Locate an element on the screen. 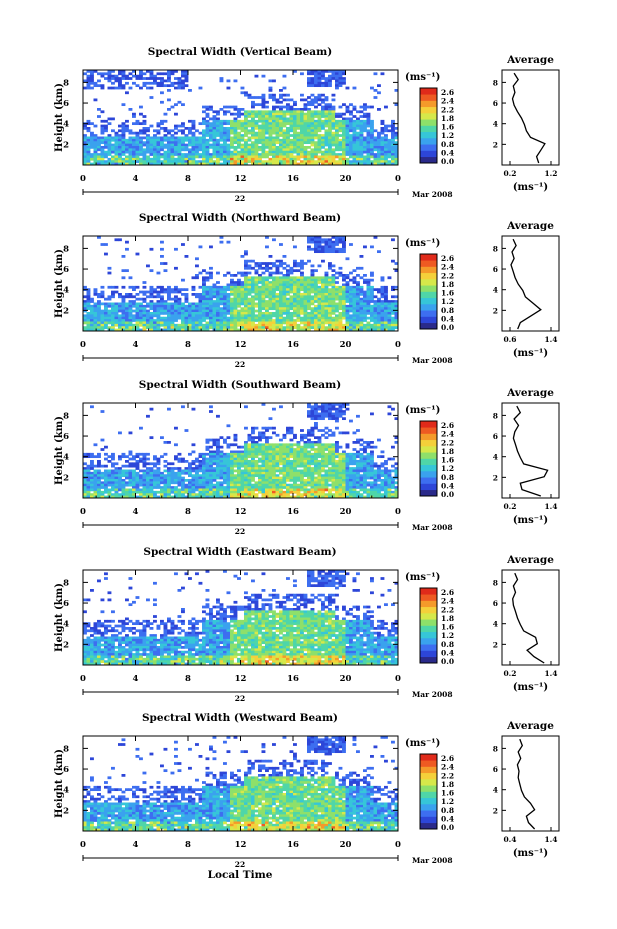  colorbar-segment is located at coordinates (428, 97).